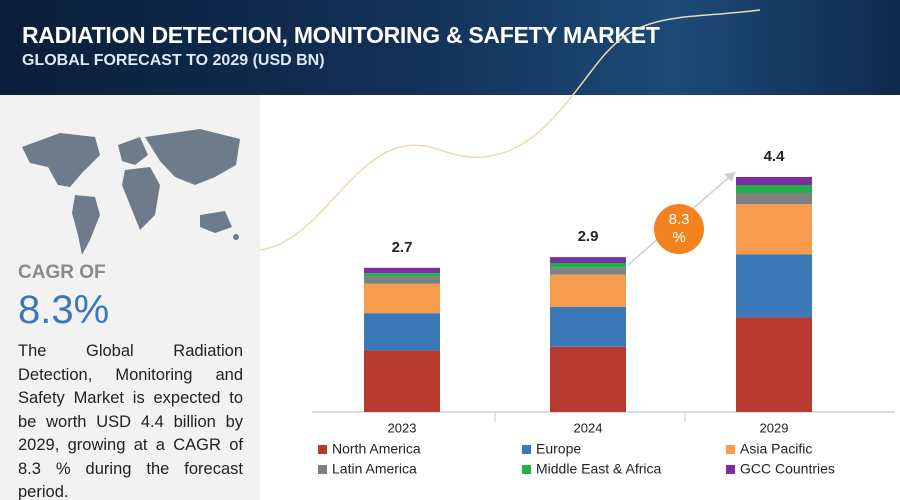  Describe the element at coordinates (787, 469) in the screenshot. I see `legend-label: GCC Countries` at that location.